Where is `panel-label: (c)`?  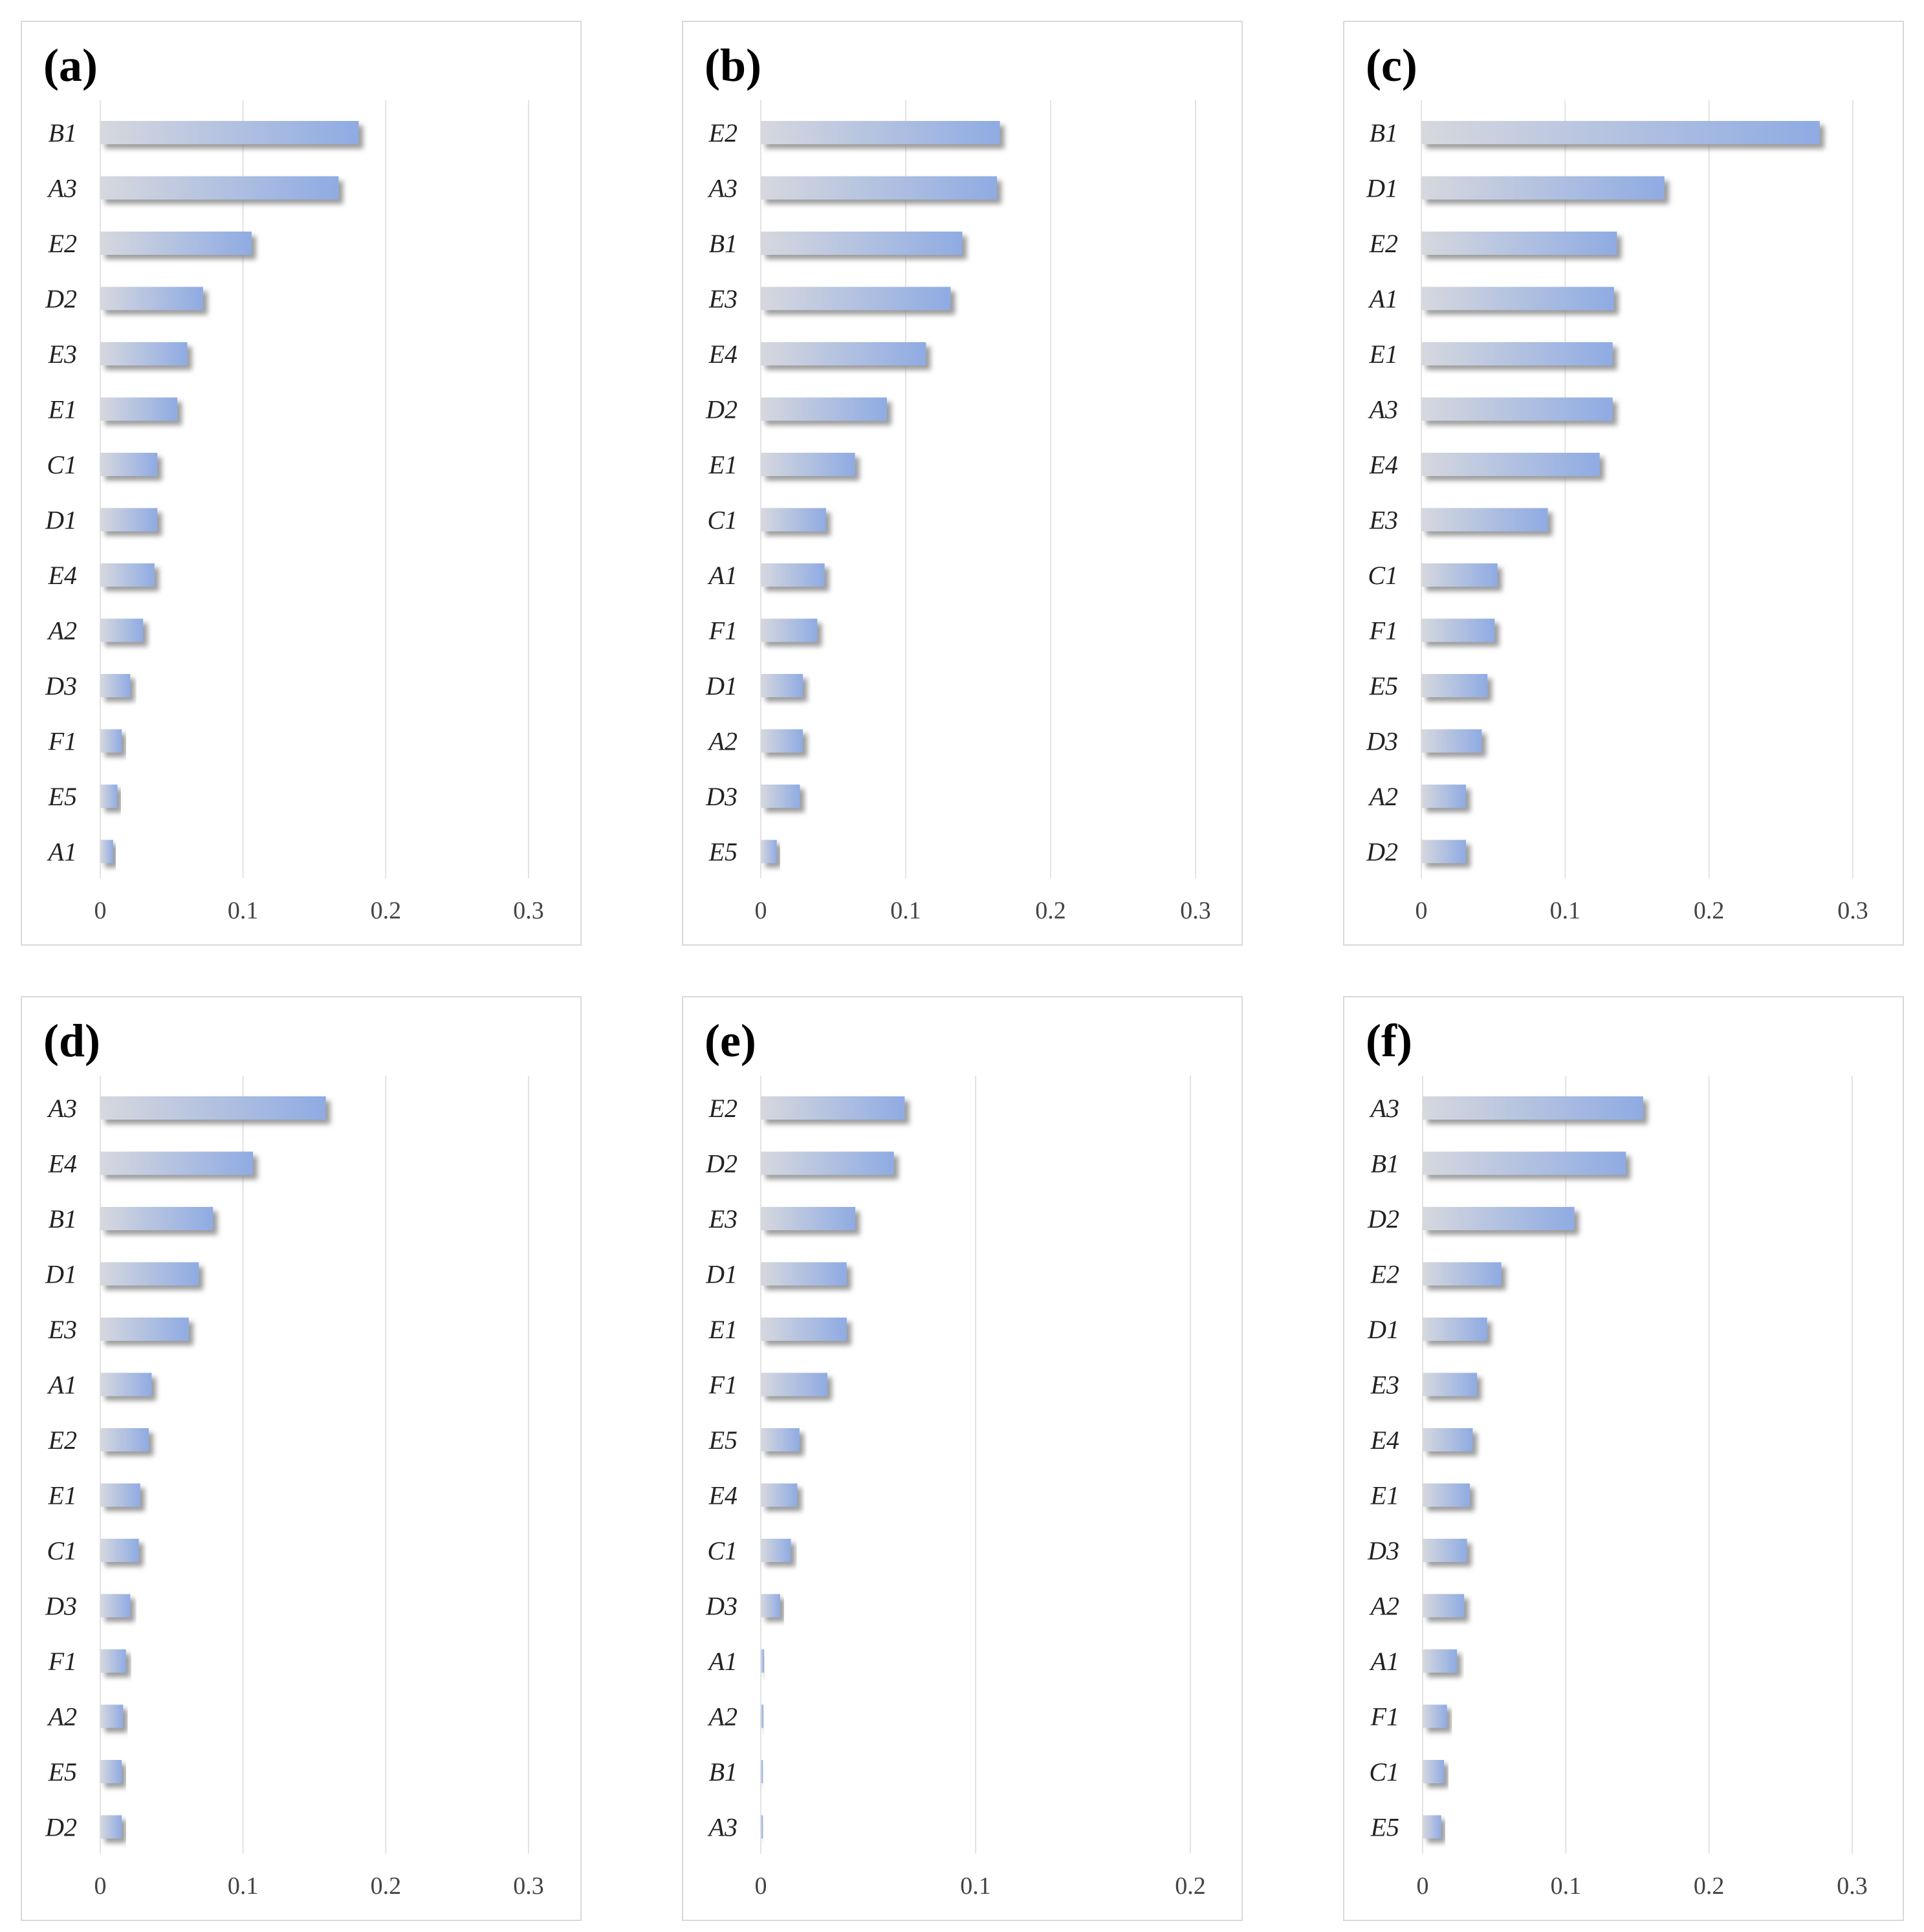
panel-label: (c) is located at coordinates (1391, 65).